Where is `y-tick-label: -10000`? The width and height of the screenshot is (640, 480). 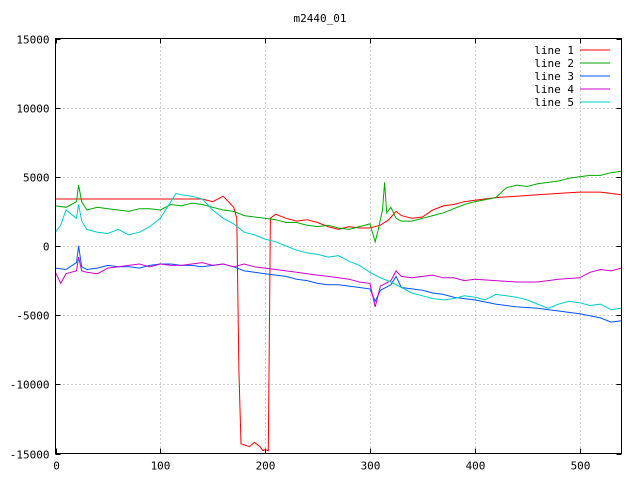 y-tick-label: -10000 is located at coordinates (30, 385).